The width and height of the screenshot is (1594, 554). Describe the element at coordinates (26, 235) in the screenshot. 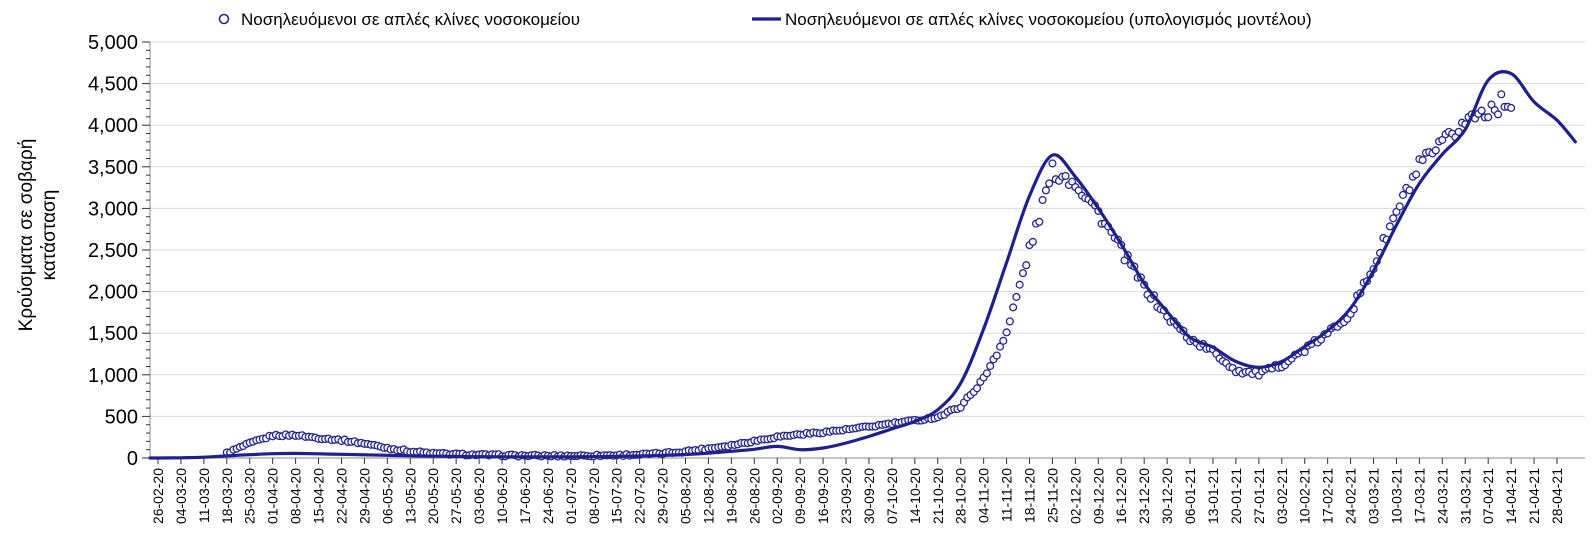

I see `y-axis-title-line1: Κρούσματα σε σοβαρή` at that location.